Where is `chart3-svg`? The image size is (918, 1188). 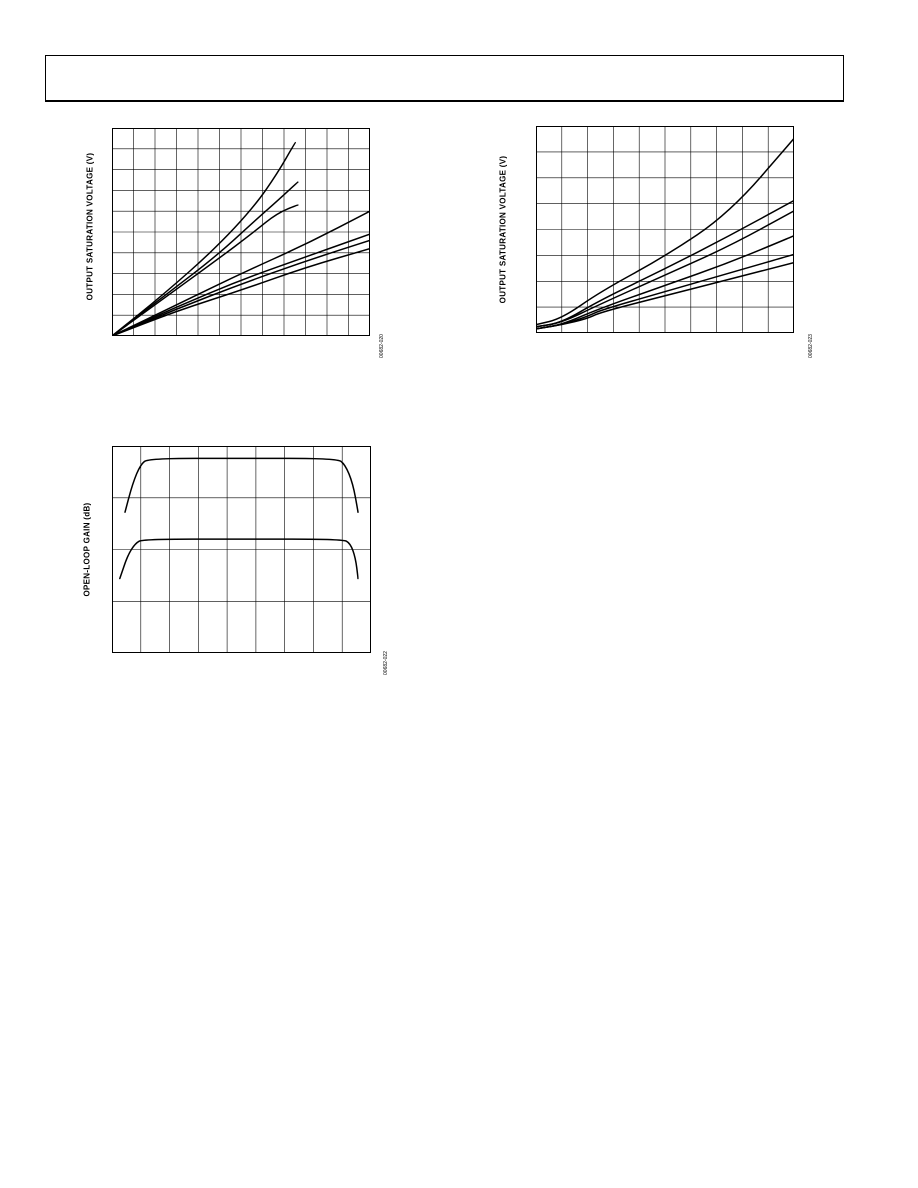
chart3-svg is located at coordinates (241, 549).